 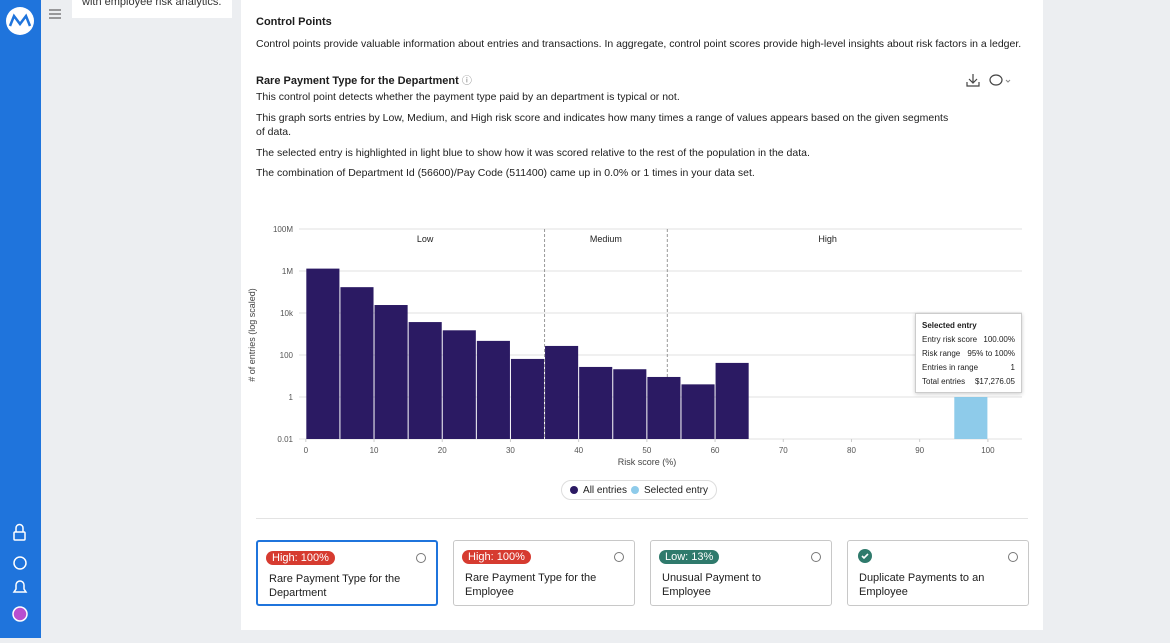 I want to click on menu-icon, so click(x=55, y=14).